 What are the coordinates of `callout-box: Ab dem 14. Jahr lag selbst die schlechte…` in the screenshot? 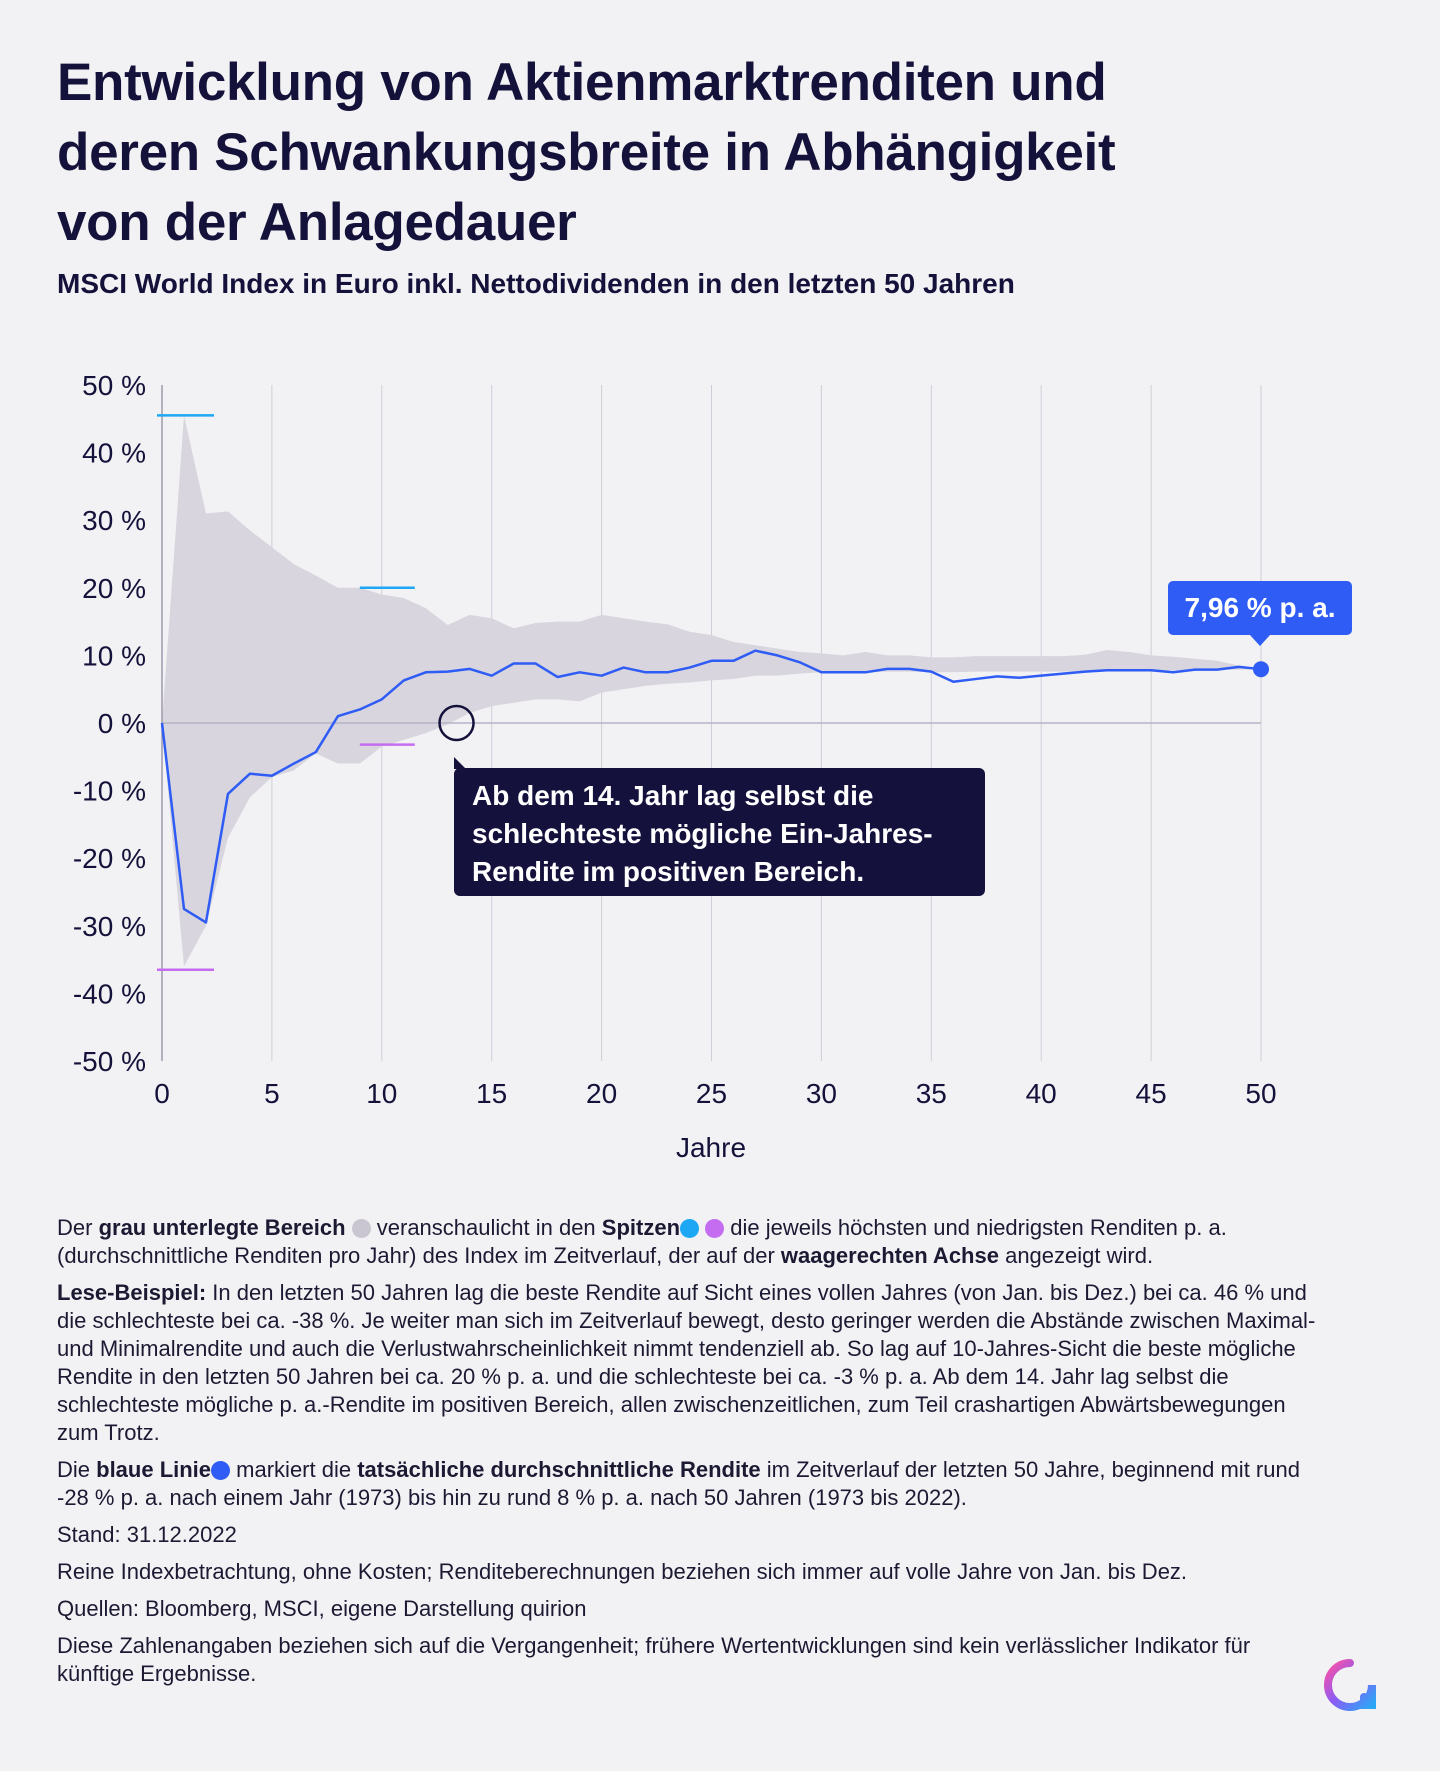 It's located at (719, 832).